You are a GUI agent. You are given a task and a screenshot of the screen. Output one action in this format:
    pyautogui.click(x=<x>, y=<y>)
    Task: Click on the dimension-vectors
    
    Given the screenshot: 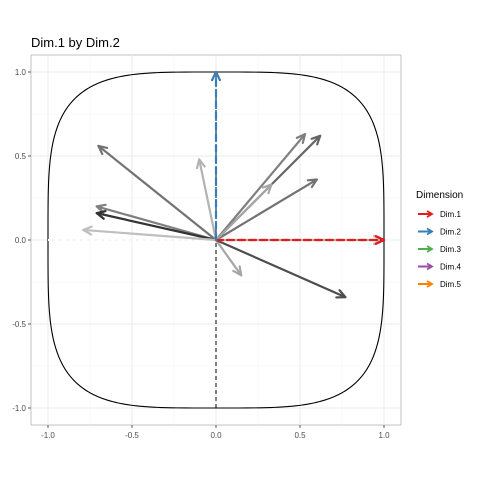 What is the action you would take?
    pyautogui.click(x=298, y=158)
    